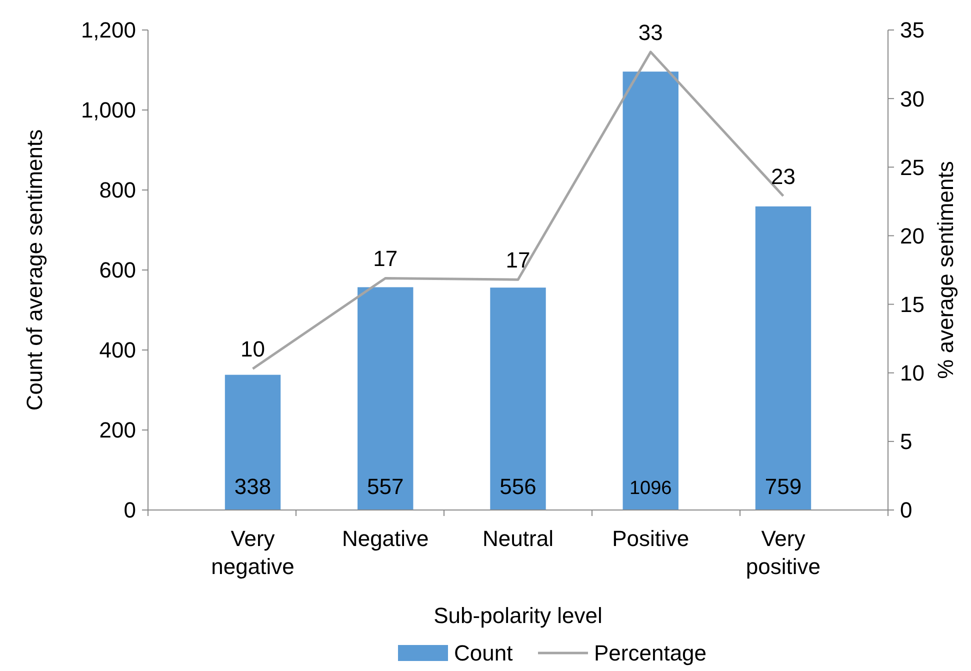 Image resolution: width=971 pixels, height=671 pixels. I want to click on y2-tick-label: 20, so click(912, 235).